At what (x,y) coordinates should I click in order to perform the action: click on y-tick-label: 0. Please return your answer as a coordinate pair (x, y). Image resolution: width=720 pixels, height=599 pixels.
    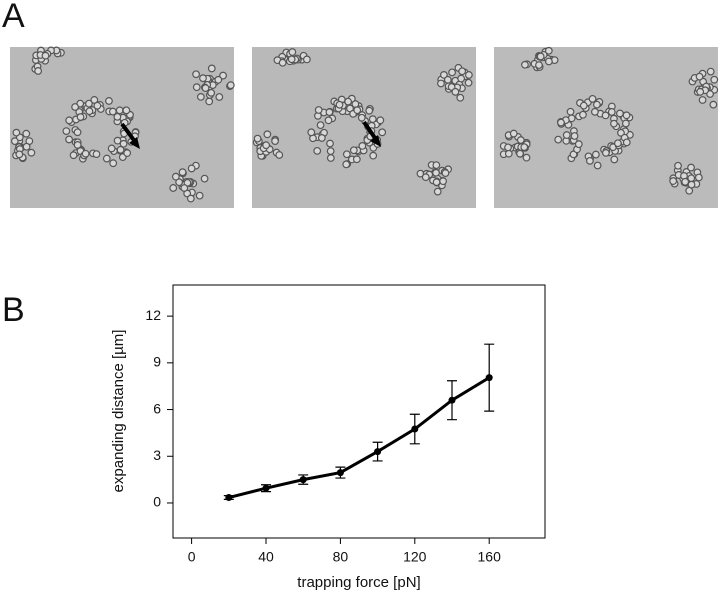
    Looking at the image, I should click on (157, 502).